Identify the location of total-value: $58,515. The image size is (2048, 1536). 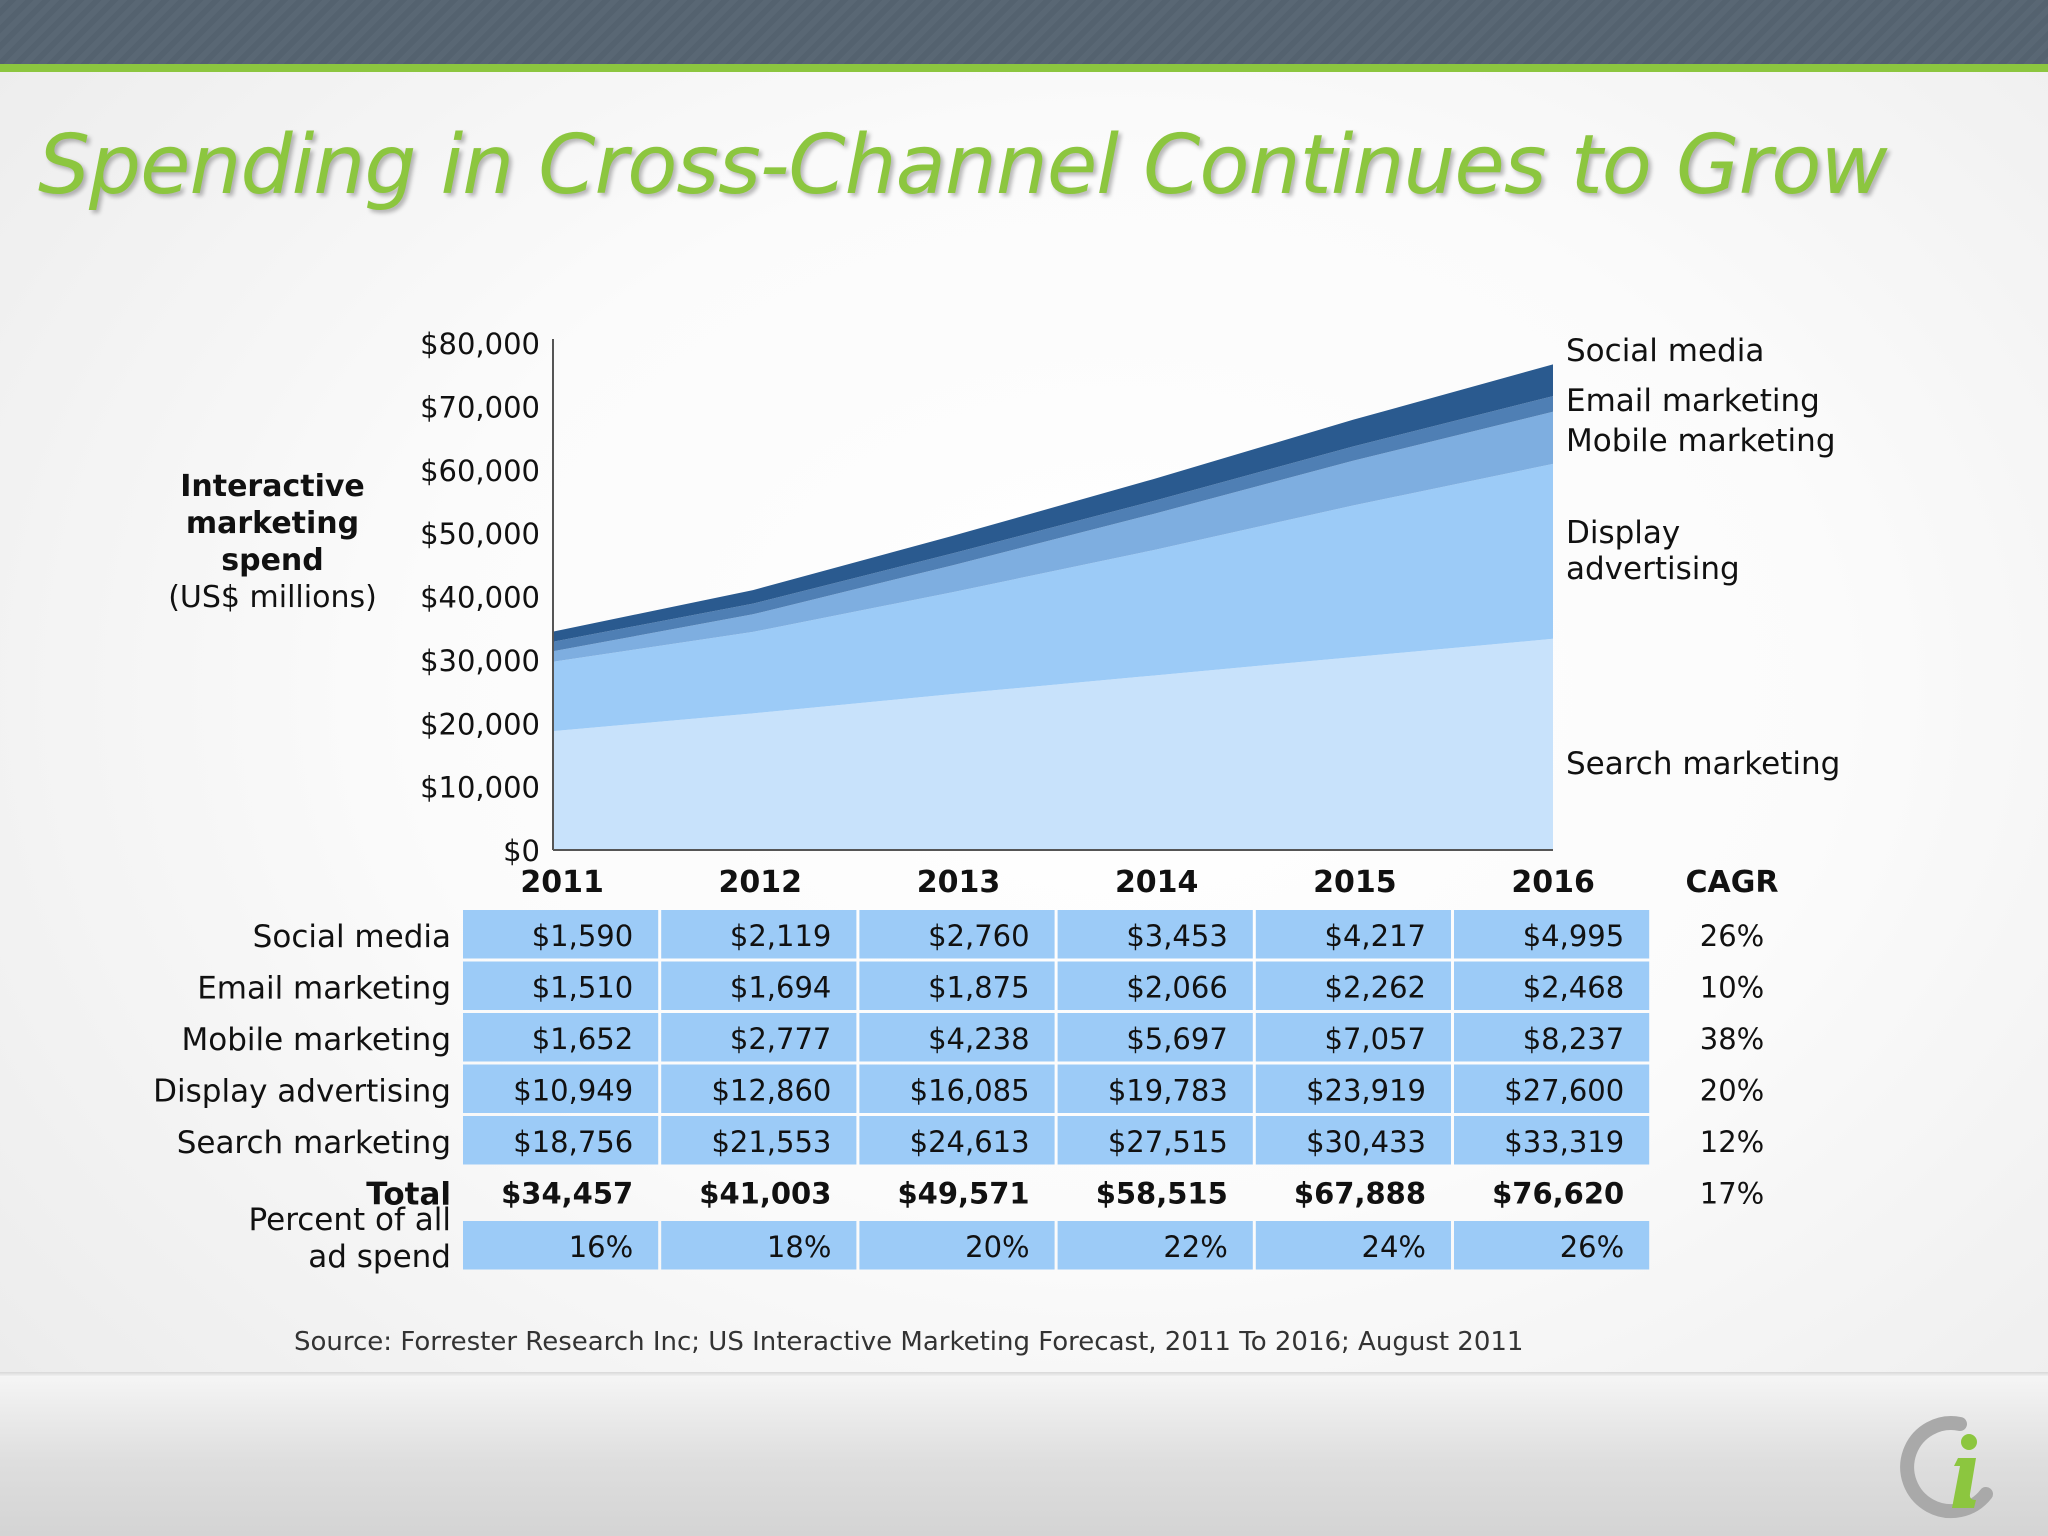
(1162, 1193).